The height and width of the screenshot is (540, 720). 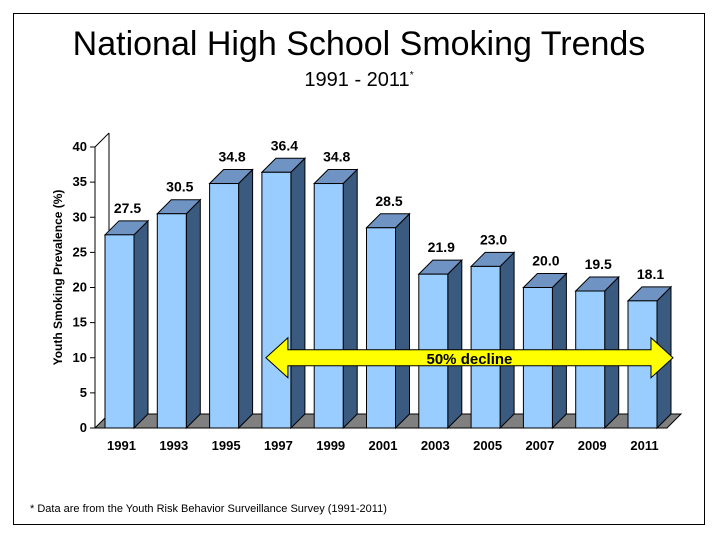 What do you see at coordinates (330, 445) in the screenshot?
I see `x-tick-label: 1999` at bounding box center [330, 445].